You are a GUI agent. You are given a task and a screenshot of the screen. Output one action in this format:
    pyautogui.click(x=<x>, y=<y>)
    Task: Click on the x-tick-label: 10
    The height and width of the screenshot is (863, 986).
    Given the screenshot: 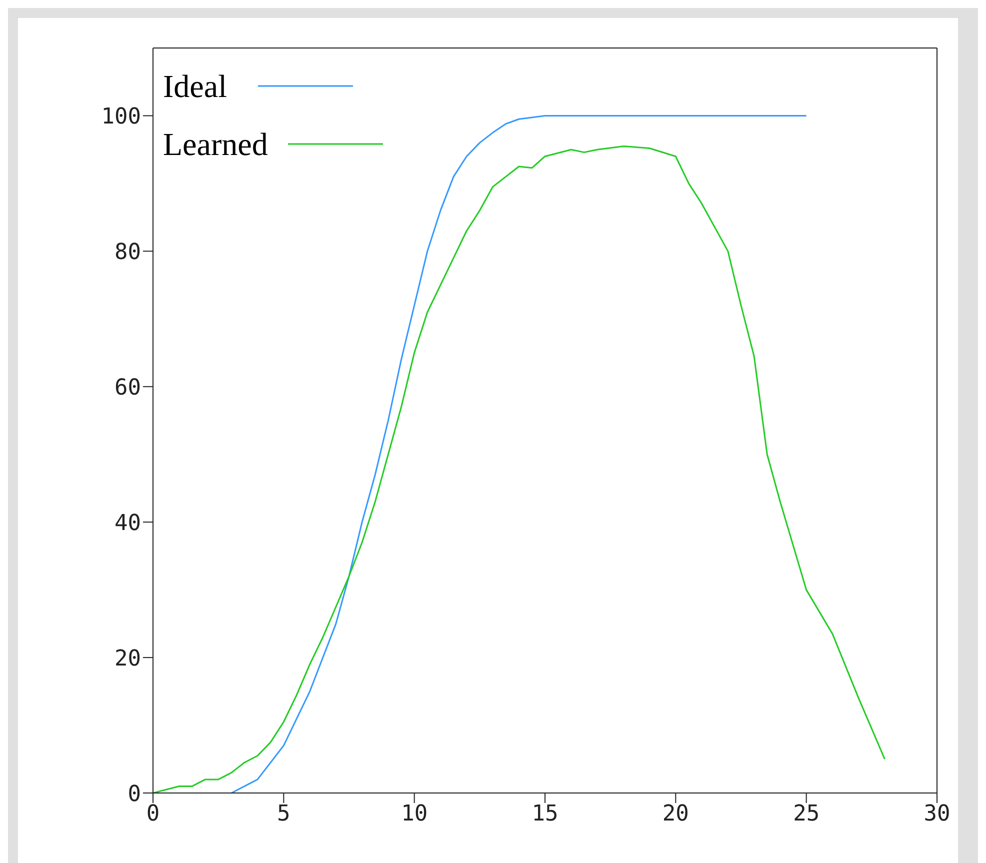 What is the action you would take?
    pyautogui.click(x=414, y=814)
    